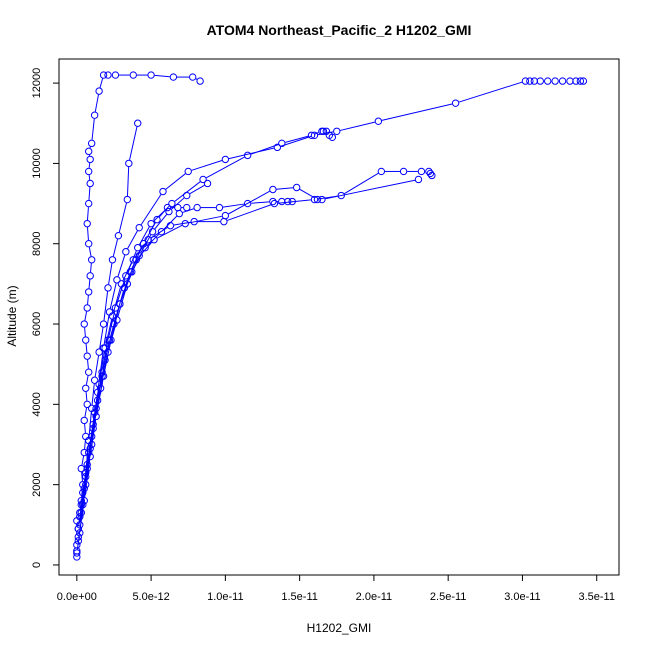 Image resolution: width=650 pixels, height=650 pixels. I want to click on x-axis-label: H1202_GMI, so click(339, 628).